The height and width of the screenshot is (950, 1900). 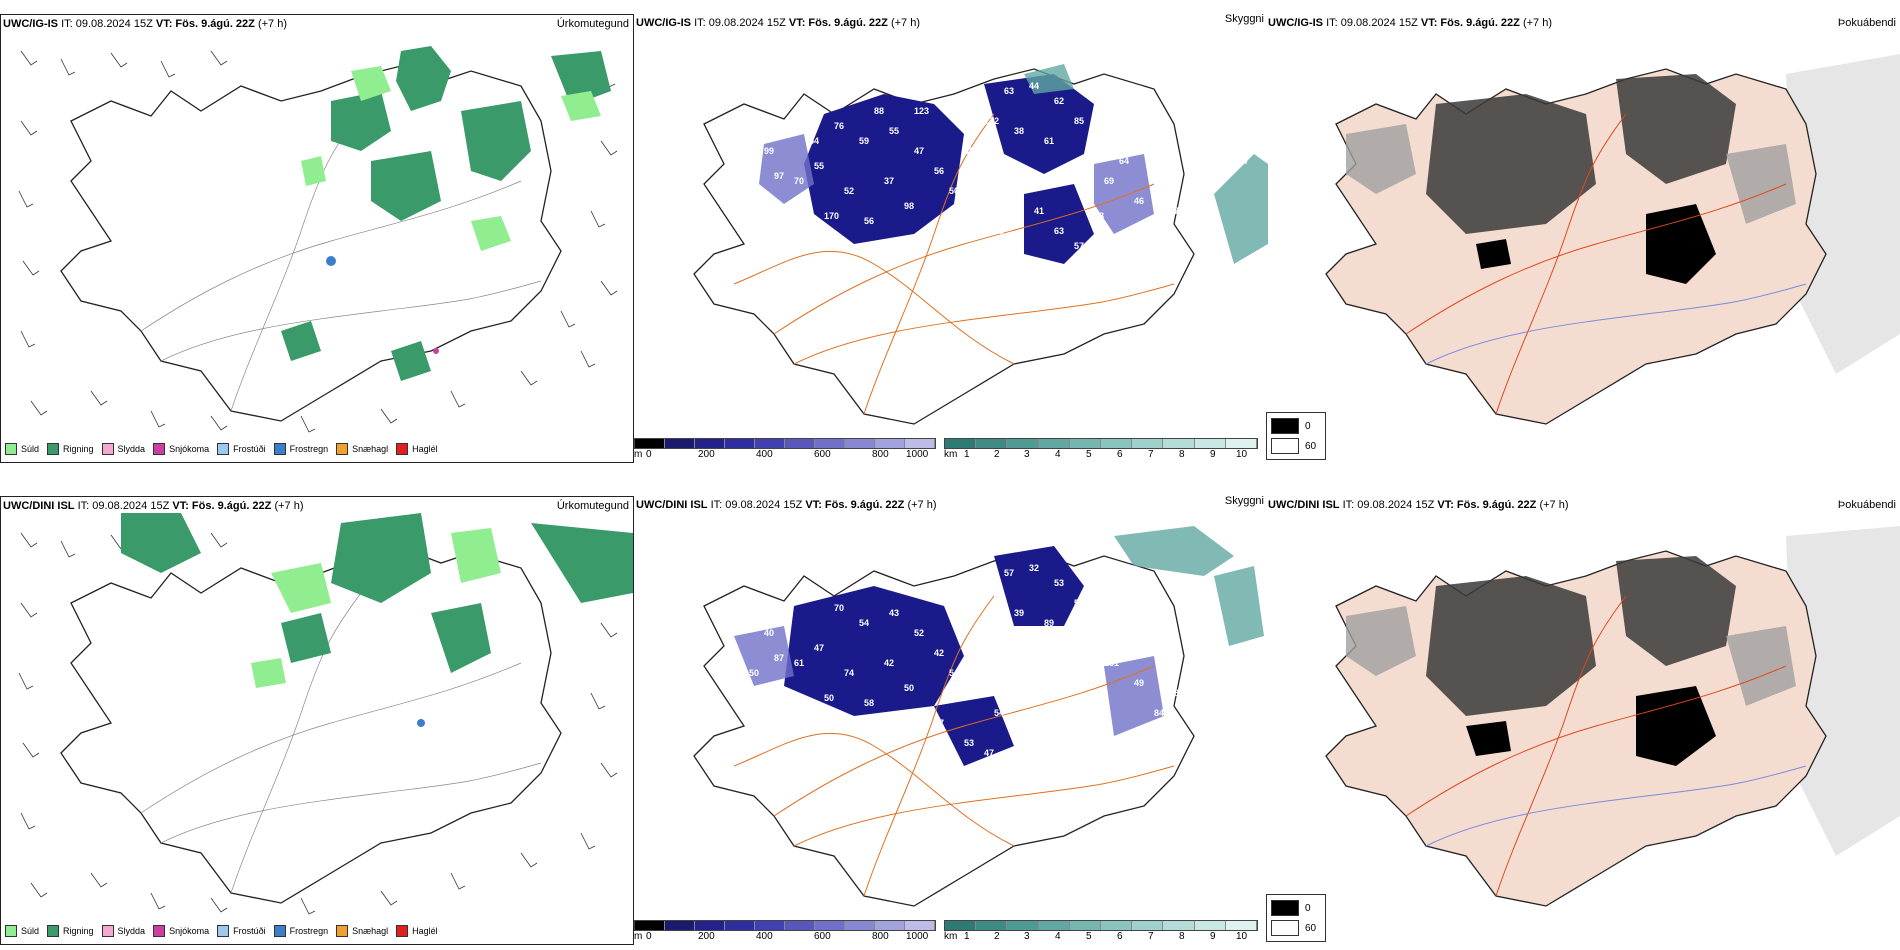 I want to click on colorbar-unit: m, so click(x=638, y=454).